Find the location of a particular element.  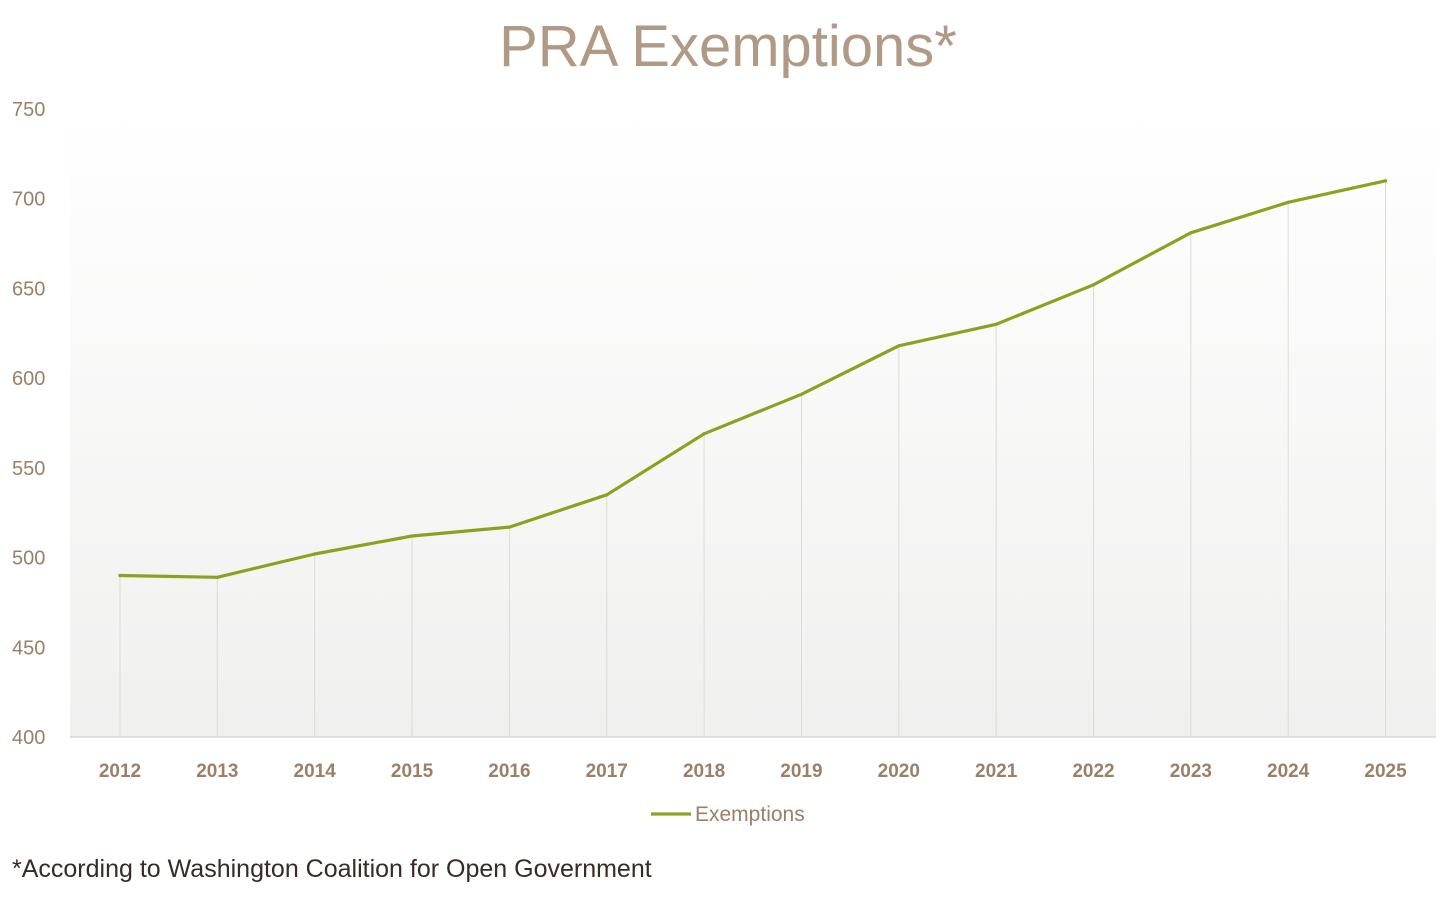

y-tick-label: 450 is located at coordinates (28, 648).